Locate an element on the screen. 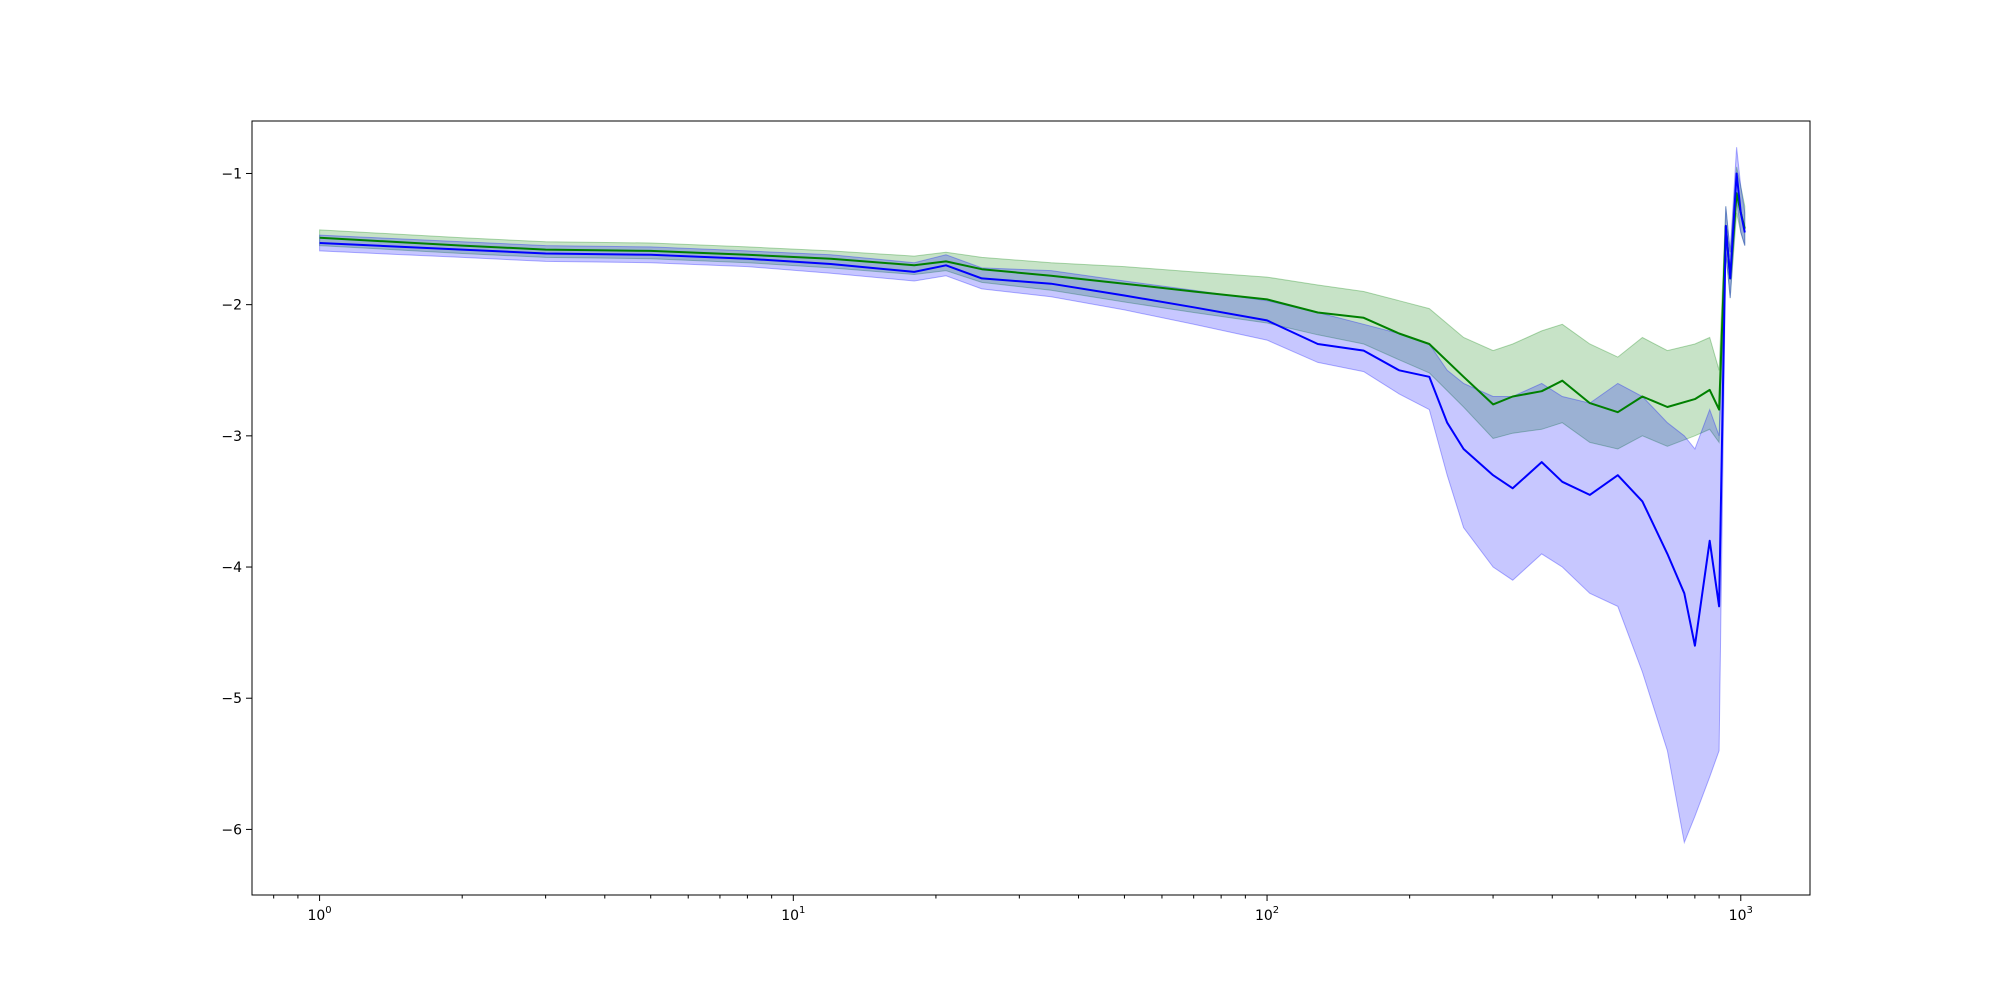 The image size is (2000, 1000). y-tick-label: −5 is located at coordinates (231, 699).